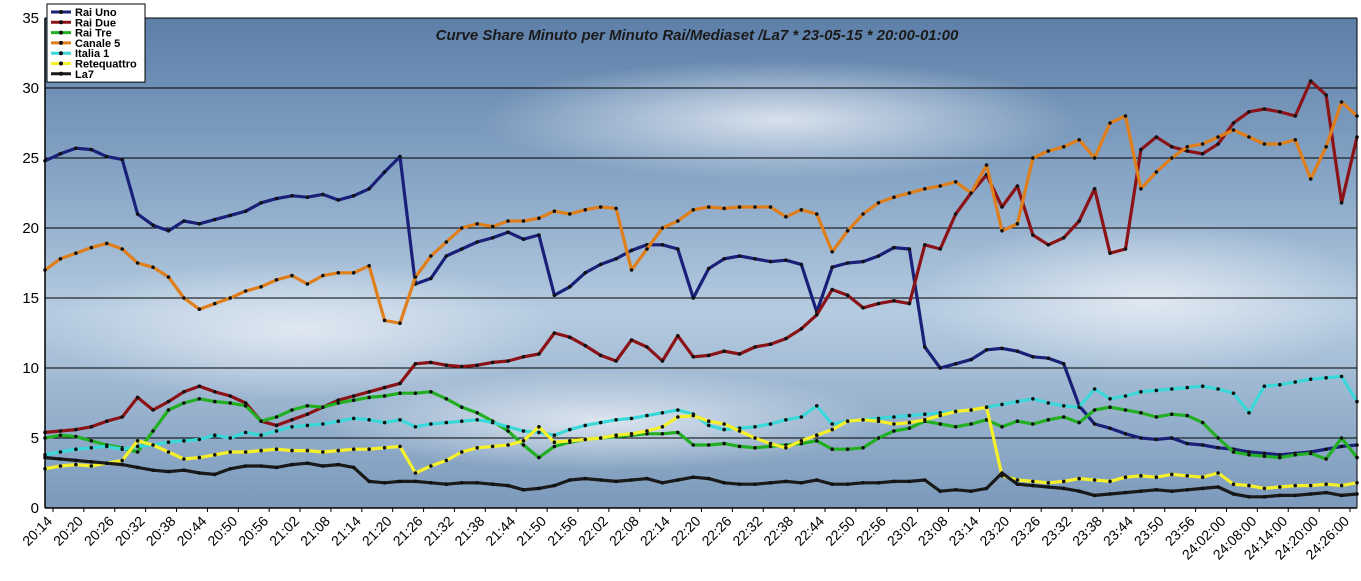 The image size is (1361, 581). Describe the element at coordinates (377, 531) in the screenshot. I see `x-tick-label: 21:20` at that location.